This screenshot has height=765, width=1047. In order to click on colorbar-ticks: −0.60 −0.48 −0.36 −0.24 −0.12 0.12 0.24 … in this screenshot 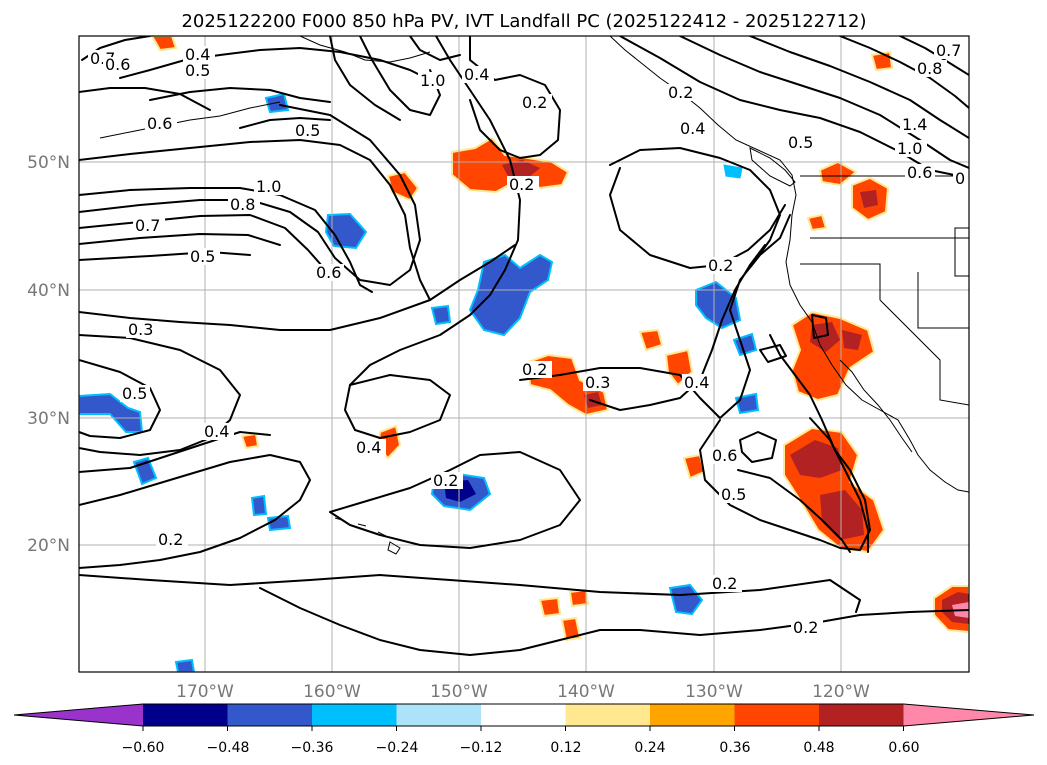, I will do `click(521, 748)`.